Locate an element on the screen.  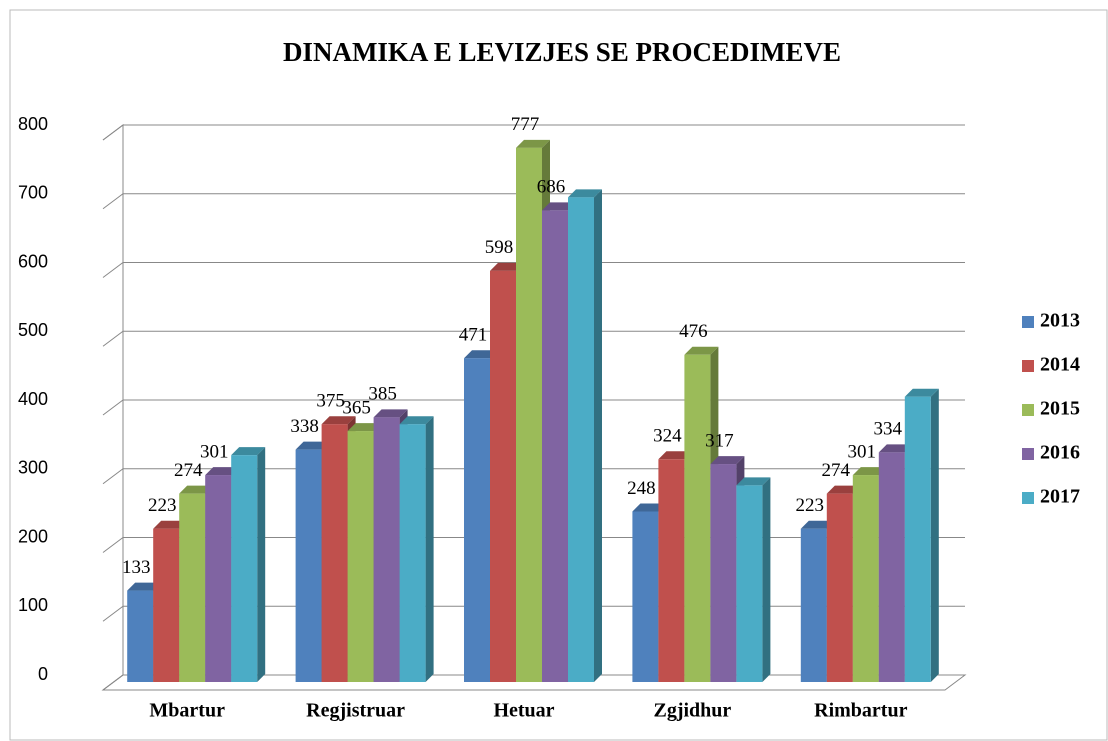
data-label: 598 is located at coordinates (499, 247).